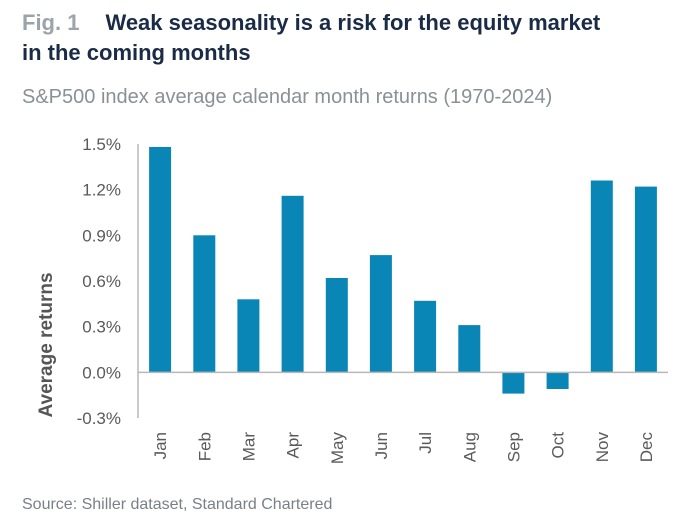  What do you see at coordinates (513, 447) in the screenshot?
I see `x-tick-label: Sep` at bounding box center [513, 447].